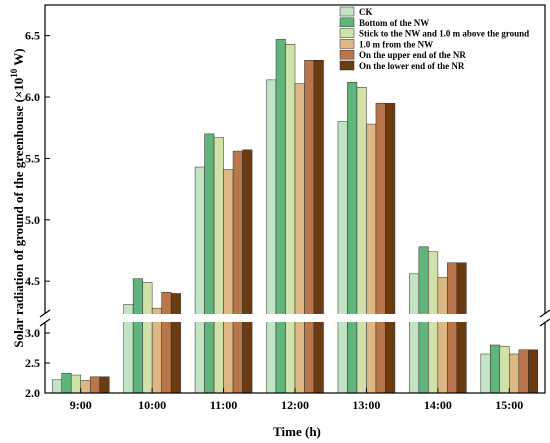 The image size is (550, 443). I want to click on x-tick-label: 9:00, so click(81, 405).